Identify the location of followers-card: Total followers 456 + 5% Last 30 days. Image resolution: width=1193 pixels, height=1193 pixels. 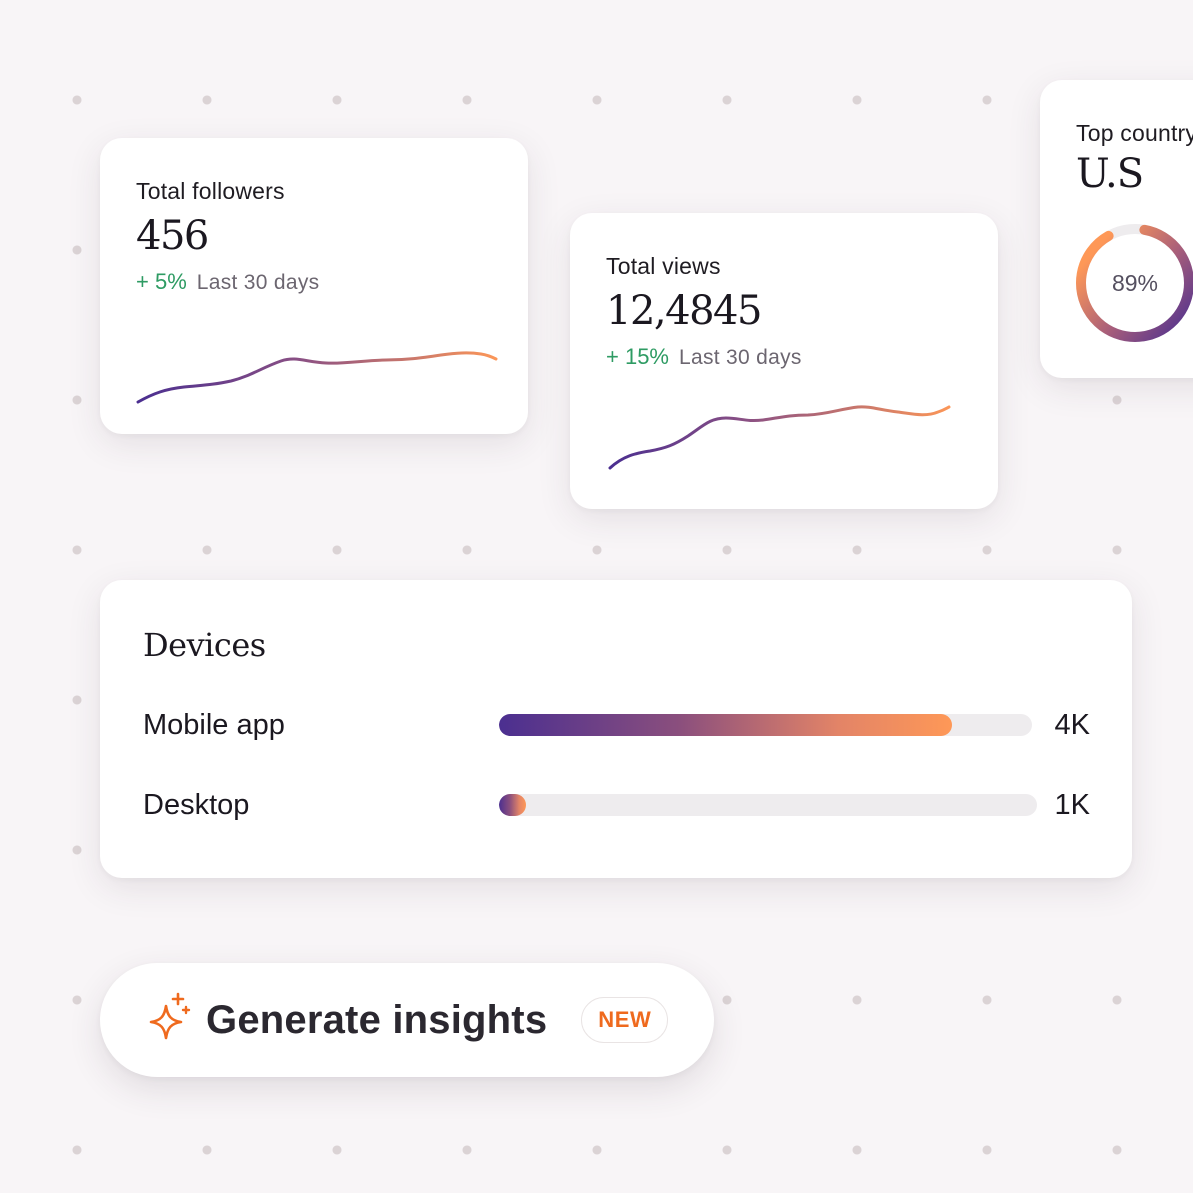
(314, 286).